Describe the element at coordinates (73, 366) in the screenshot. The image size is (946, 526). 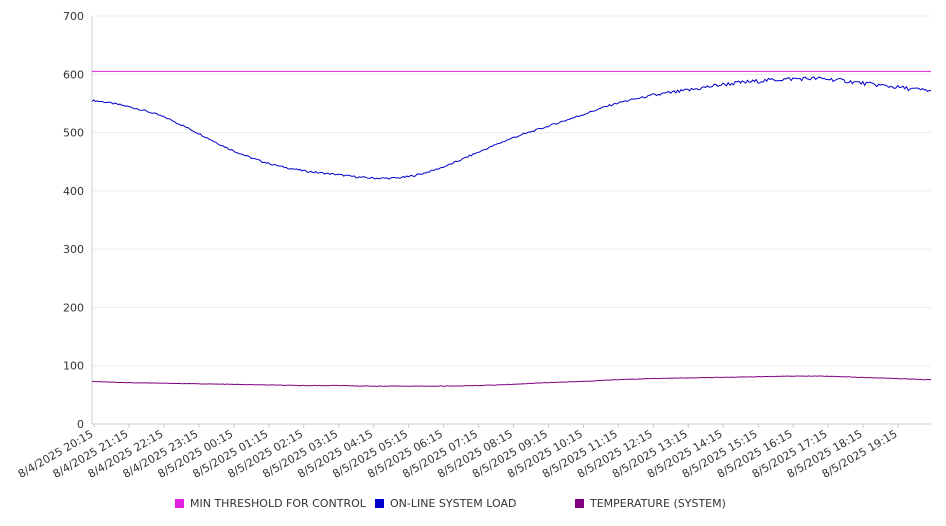
I see `y-tick-label: 100` at that location.